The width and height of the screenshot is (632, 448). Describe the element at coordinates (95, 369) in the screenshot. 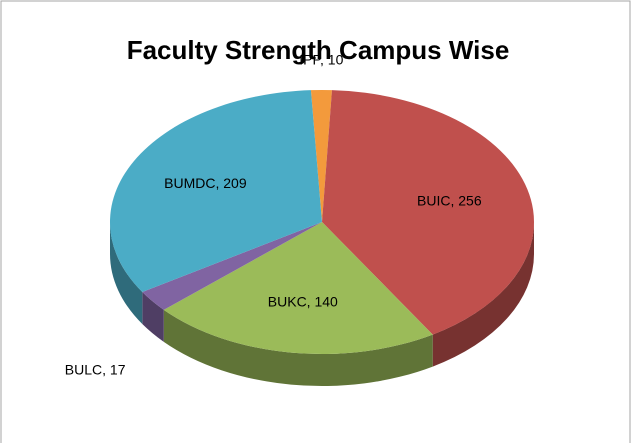

I see `data-label: BULC, 17` at that location.